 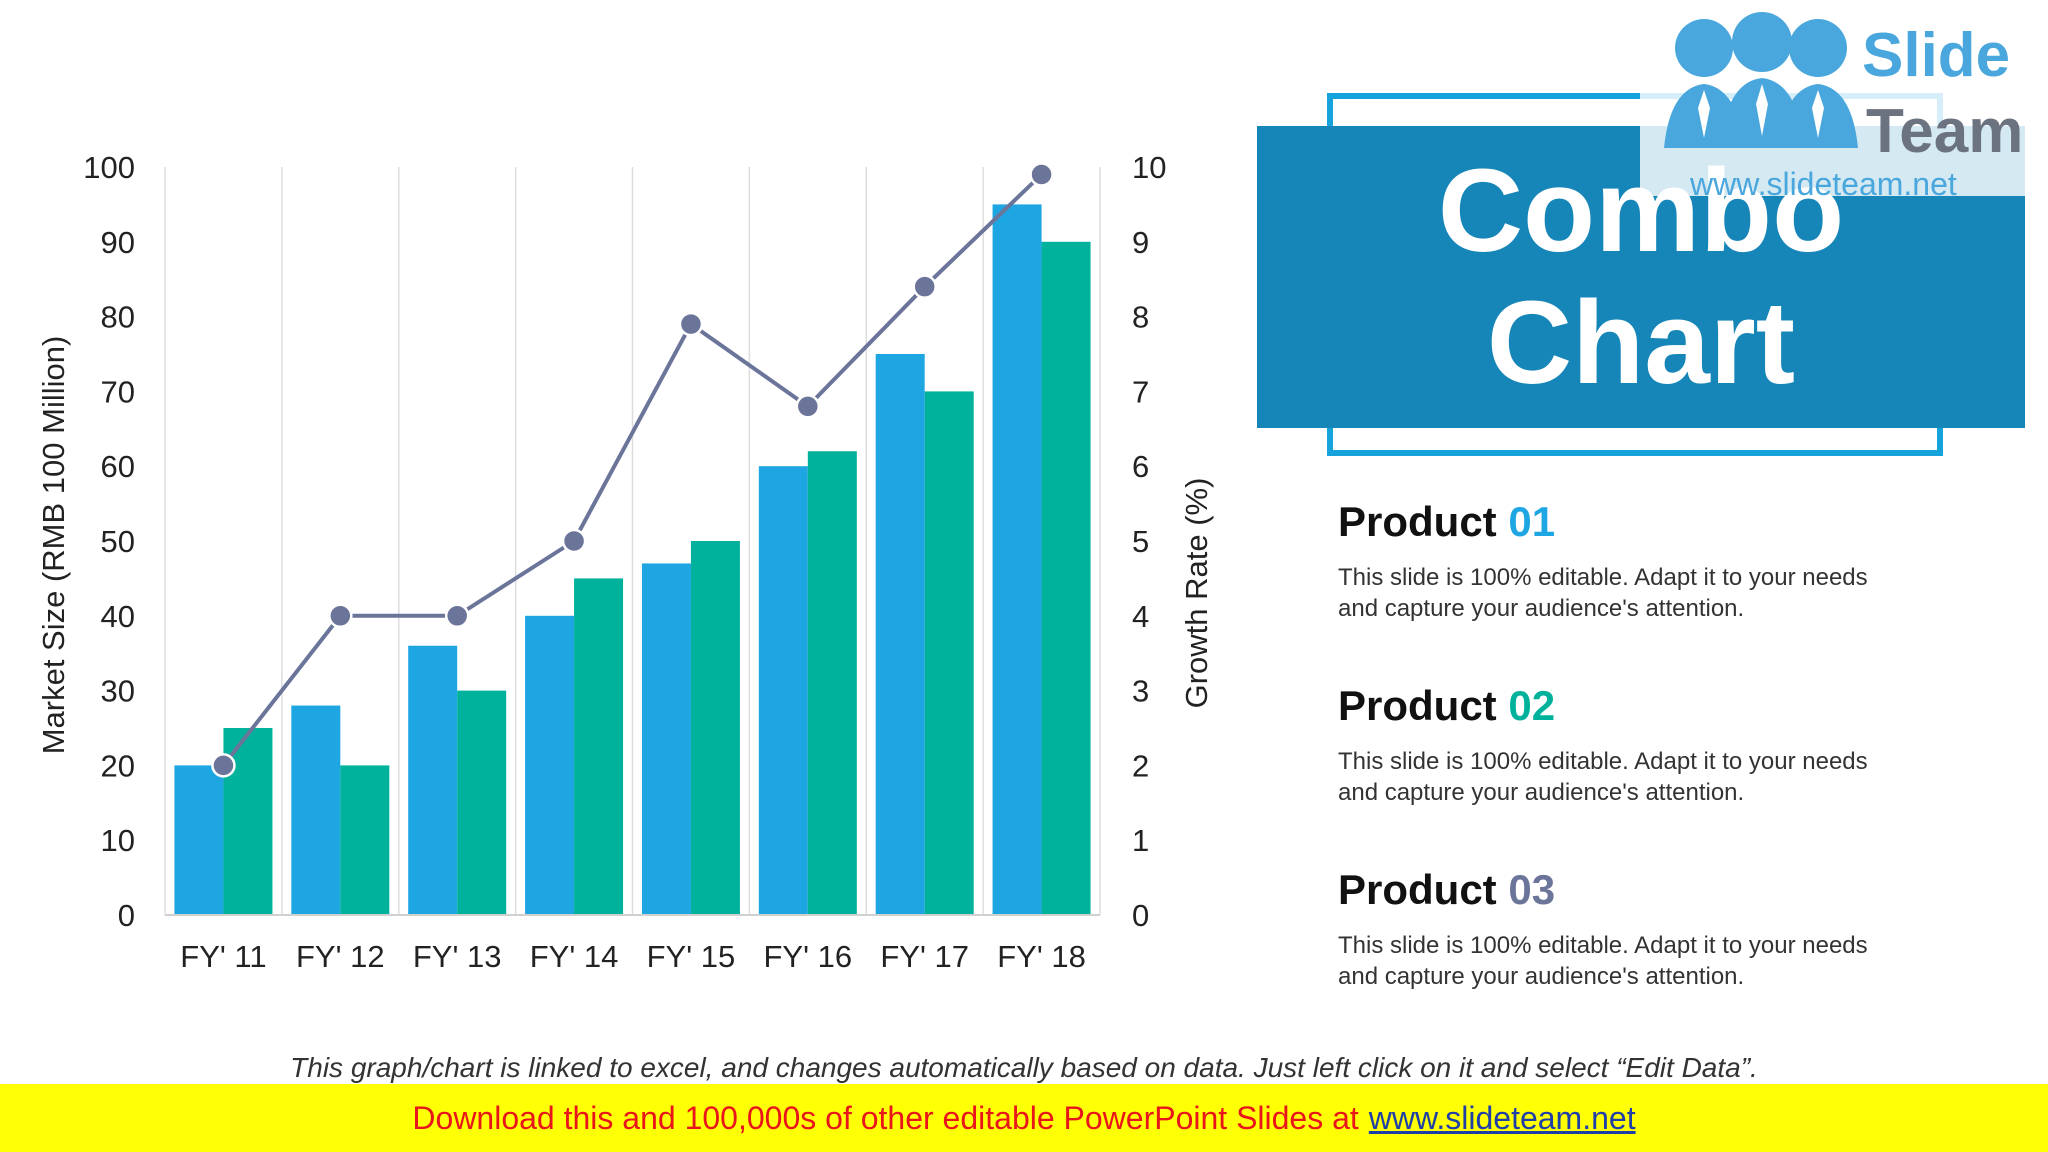 I want to click on product-01-title: Product 01, so click(x=1638, y=522).